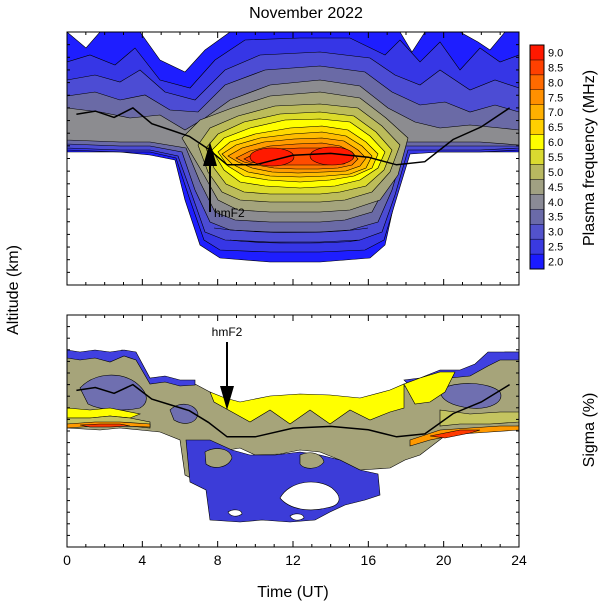 This screenshot has height=603, width=603. What do you see at coordinates (555, 218) in the screenshot?
I see `colorbar-tick-label: 3.5` at bounding box center [555, 218].